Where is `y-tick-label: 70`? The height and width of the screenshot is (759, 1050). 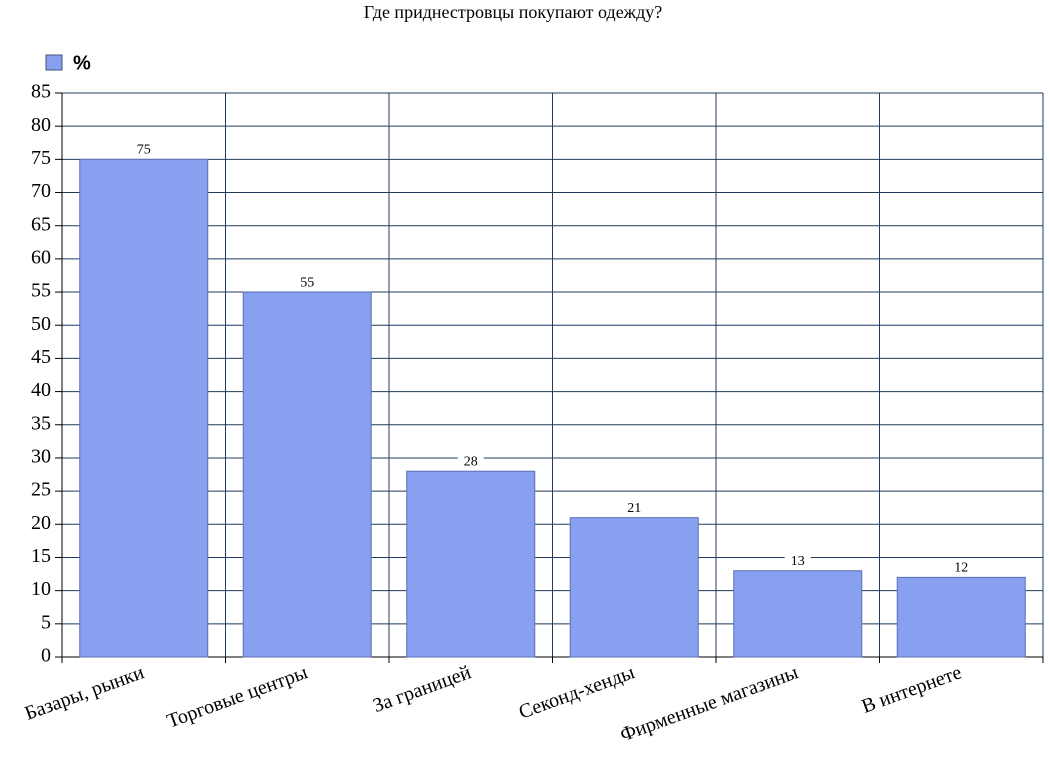
y-tick-label: 70 is located at coordinates (41, 191).